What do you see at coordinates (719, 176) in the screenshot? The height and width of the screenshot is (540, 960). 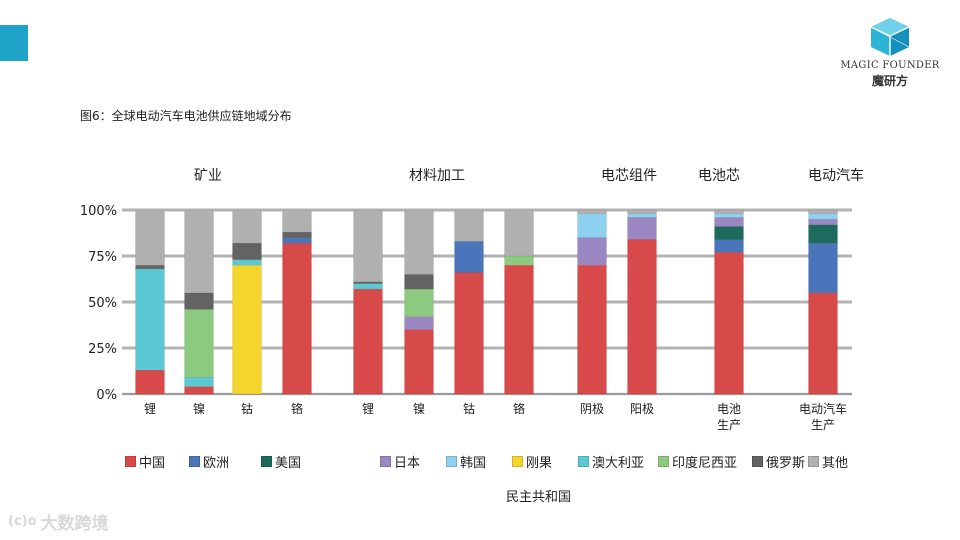 I see `group-label: 电池芯` at bounding box center [719, 176].